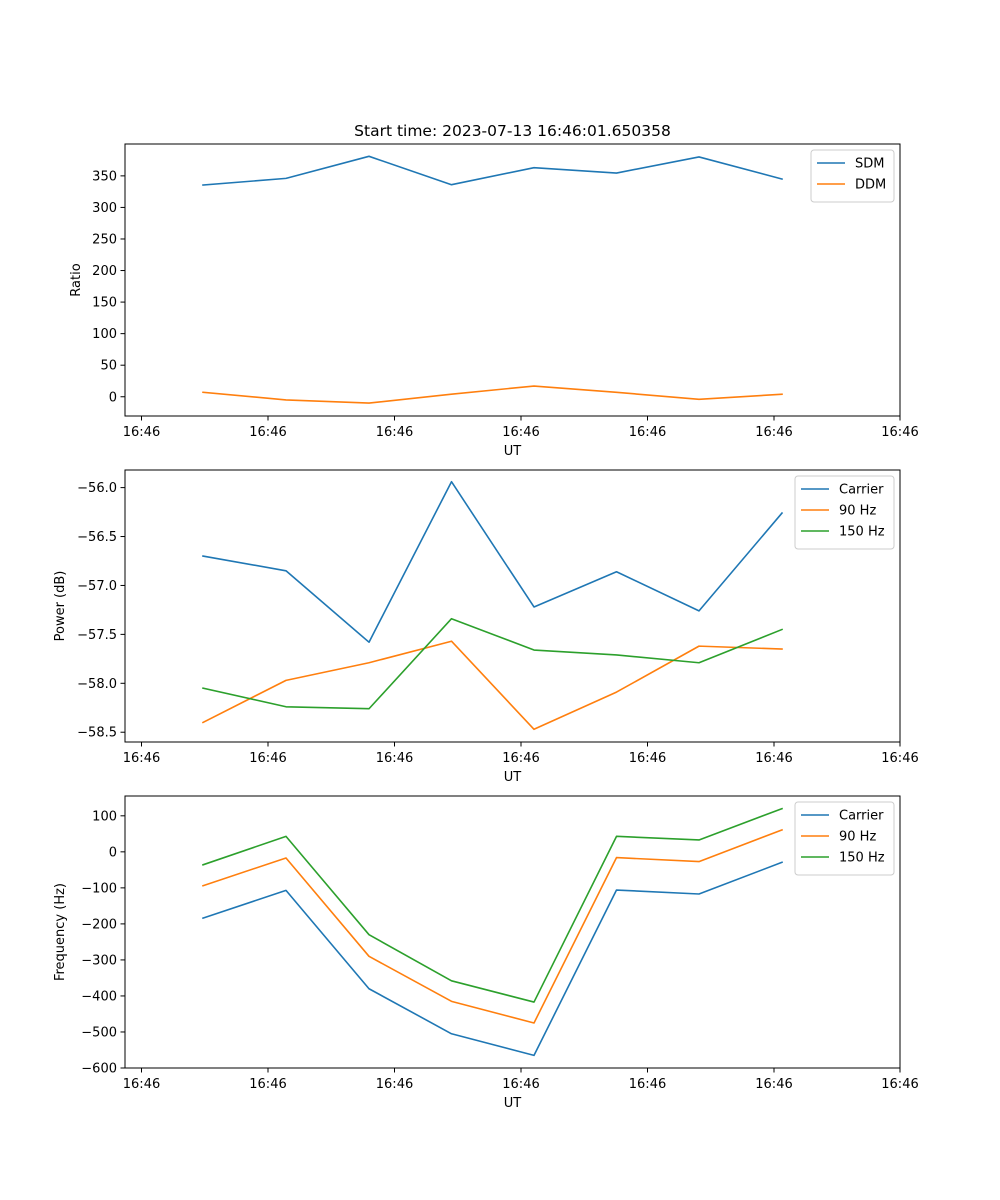 The height and width of the screenshot is (1200, 1000). What do you see at coordinates (60, 606) in the screenshot?
I see `y-axis-label: Power (dB)` at bounding box center [60, 606].